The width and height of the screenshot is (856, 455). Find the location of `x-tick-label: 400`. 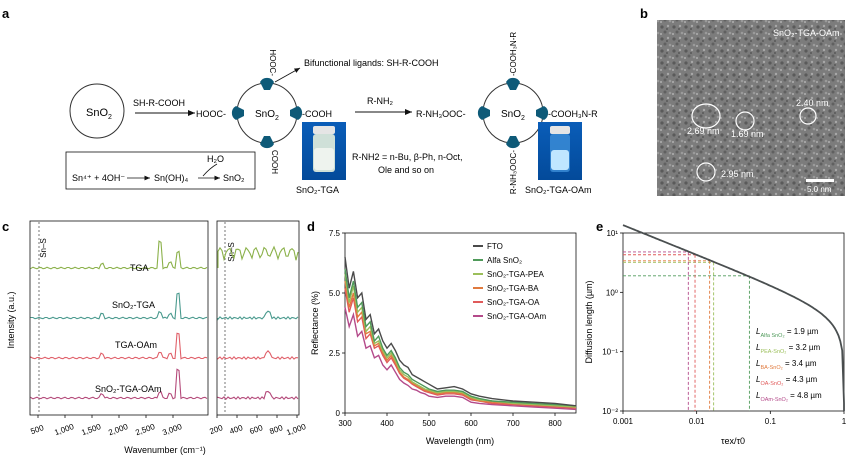

x-tick-label: 400 is located at coordinates (387, 423).